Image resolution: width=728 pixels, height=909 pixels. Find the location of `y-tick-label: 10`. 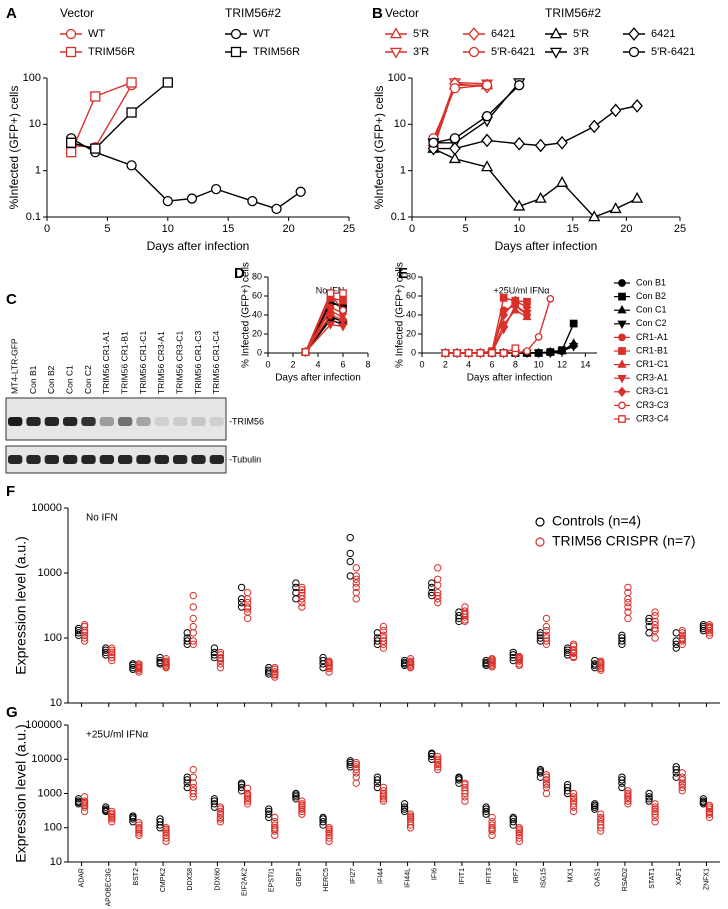

y-tick-label: 10 is located at coordinates (56, 703).